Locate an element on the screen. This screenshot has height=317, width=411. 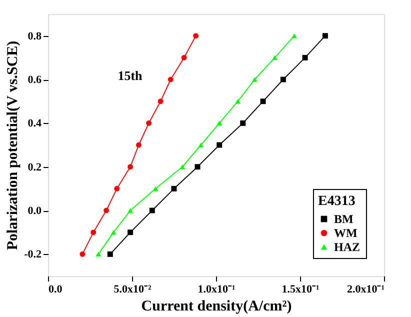
legend-label: BM is located at coordinates (344, 219).